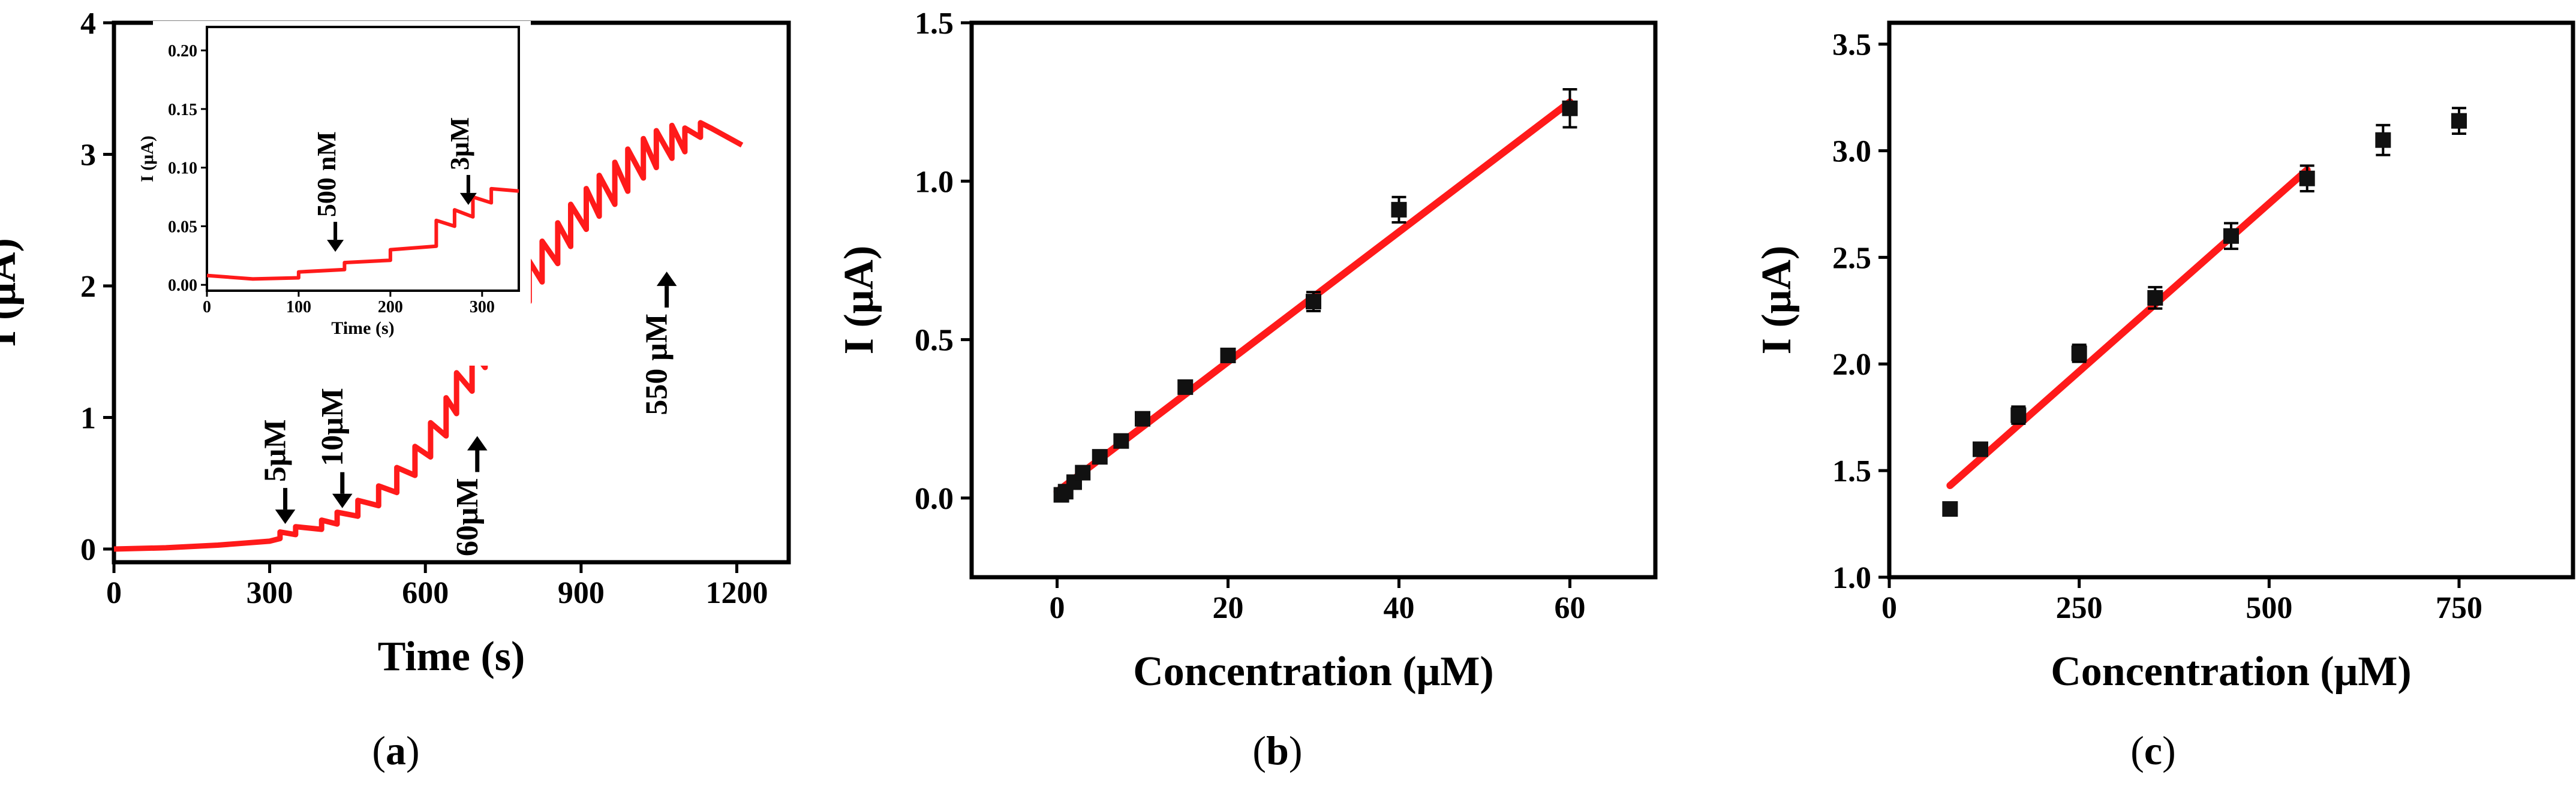  Describe the element at coordinates (1852, 151) in the screenshot. I see `y-tick-label: 3.0` at that location.